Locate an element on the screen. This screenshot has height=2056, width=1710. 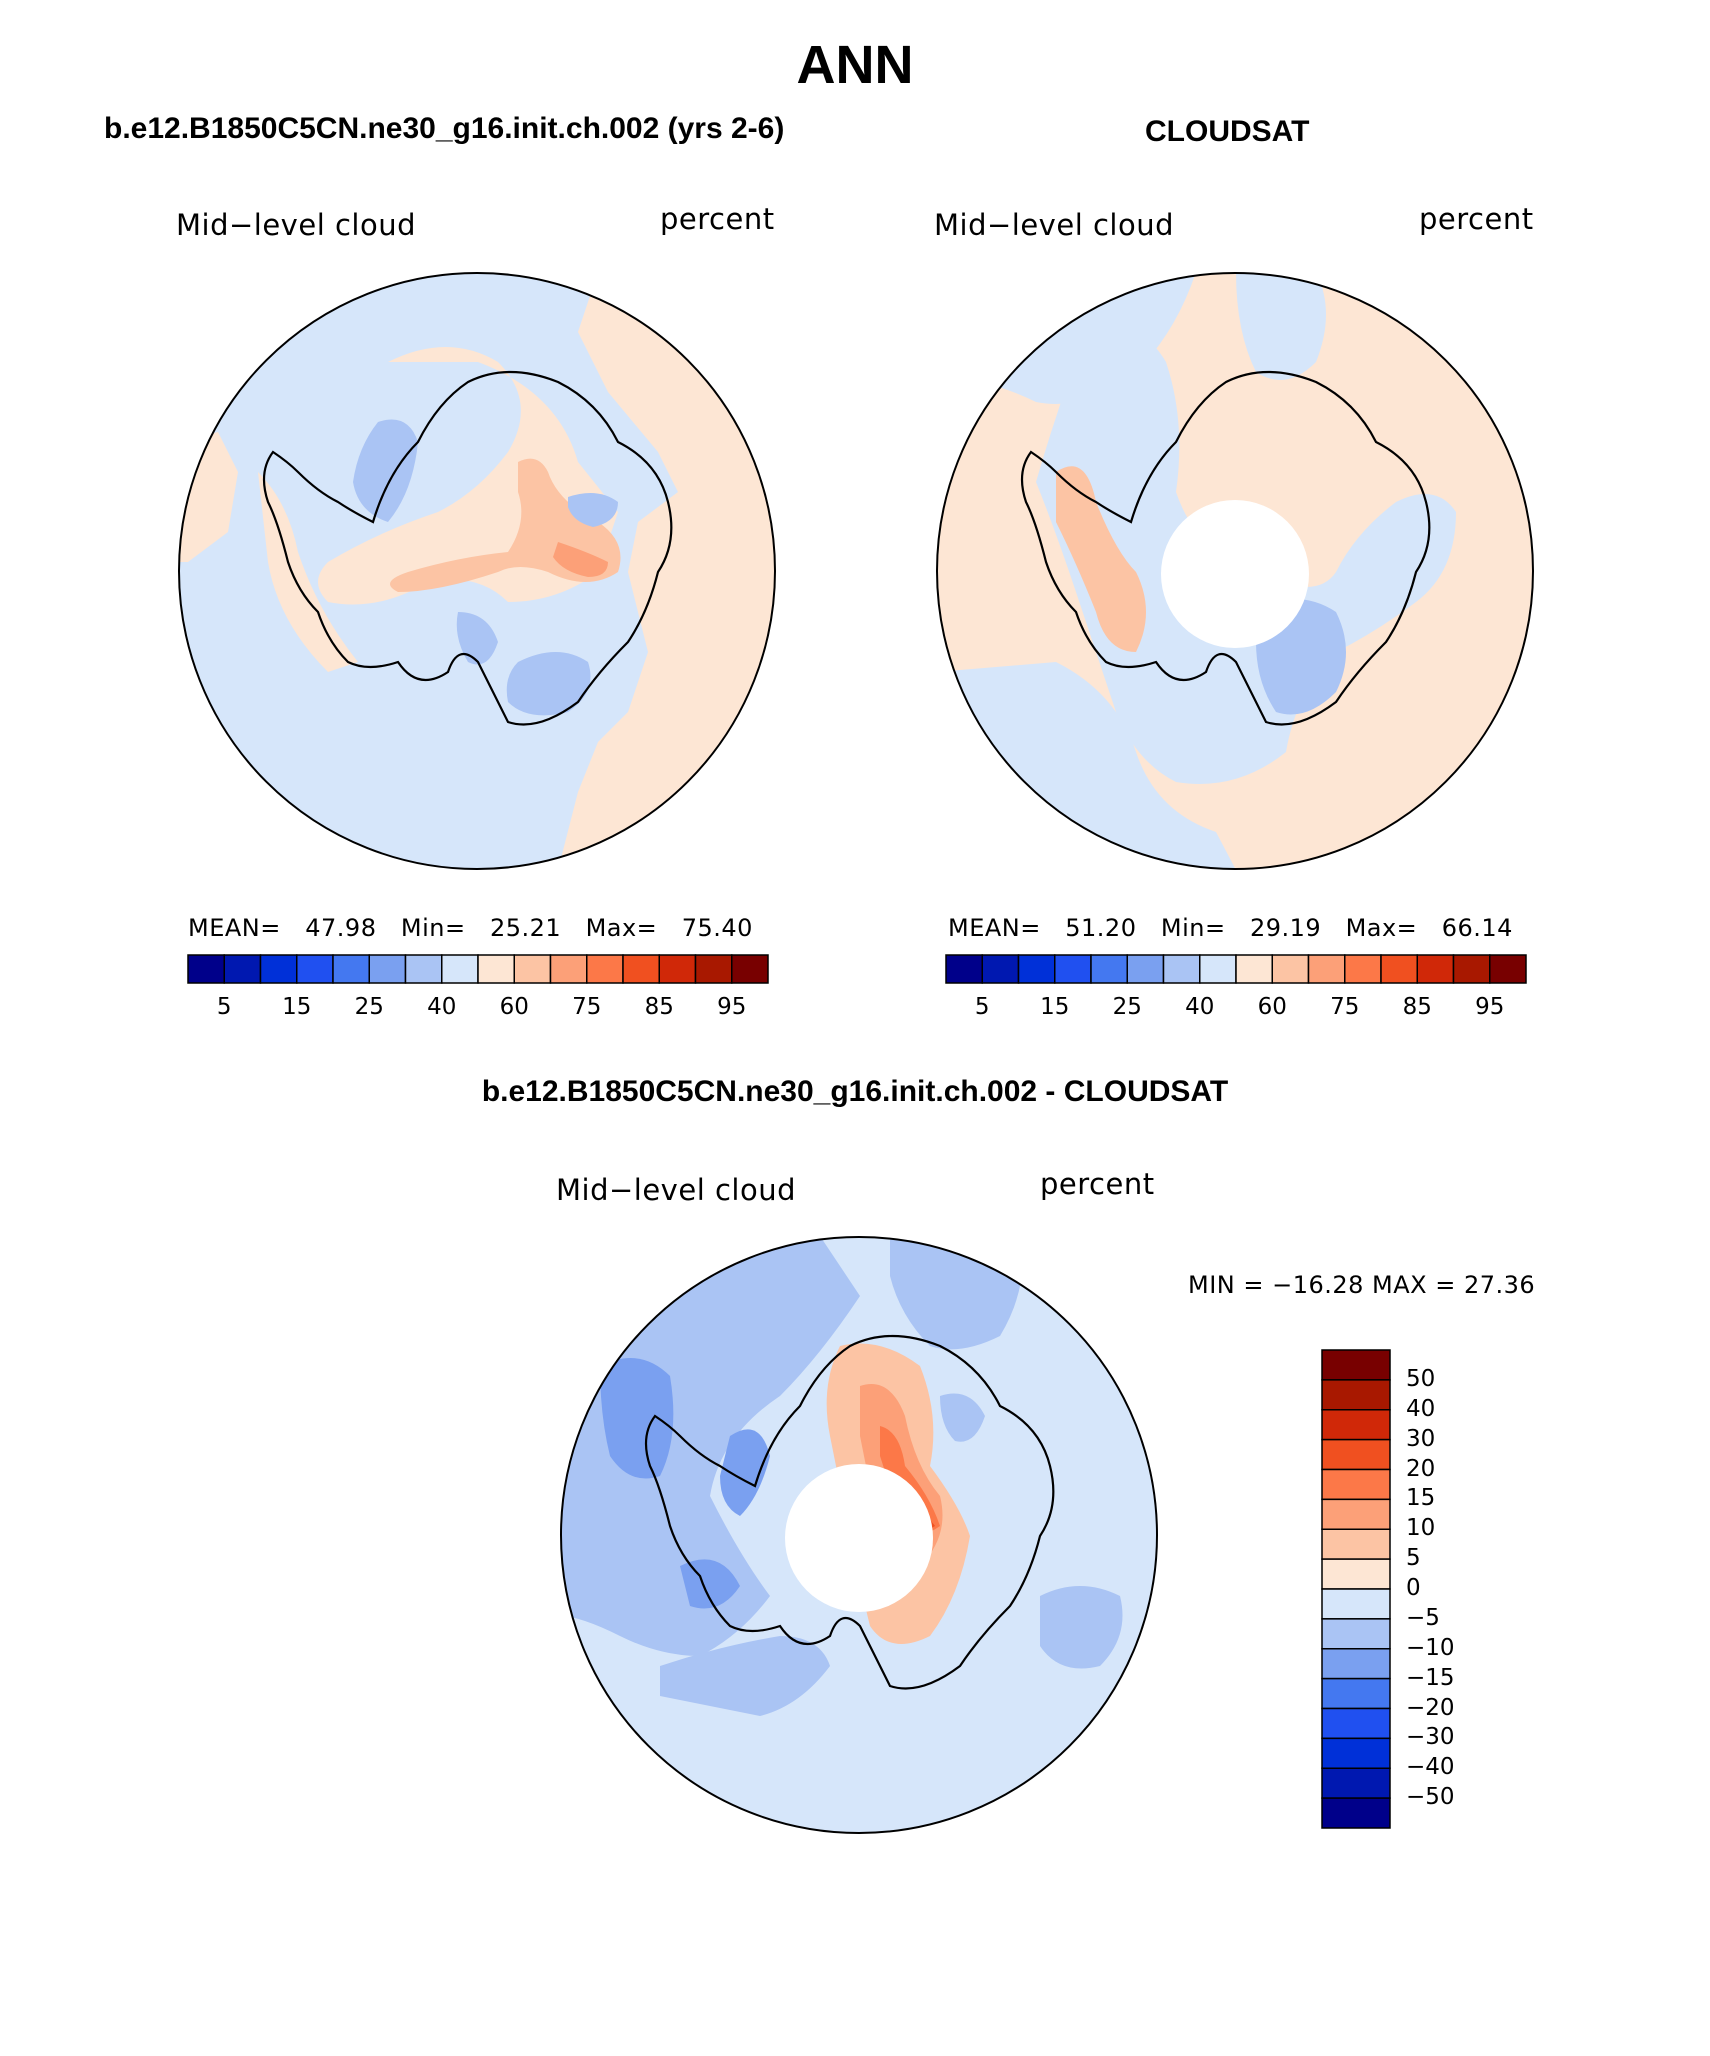
obs-colorbar is located at coordinates (1236, 969).